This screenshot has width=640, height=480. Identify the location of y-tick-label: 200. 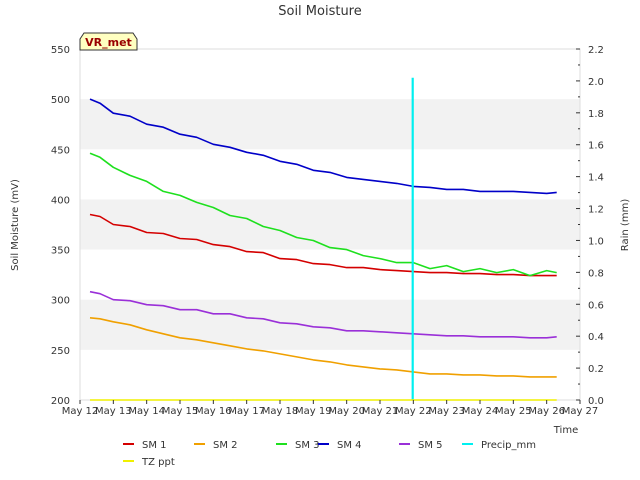
(60, 401).